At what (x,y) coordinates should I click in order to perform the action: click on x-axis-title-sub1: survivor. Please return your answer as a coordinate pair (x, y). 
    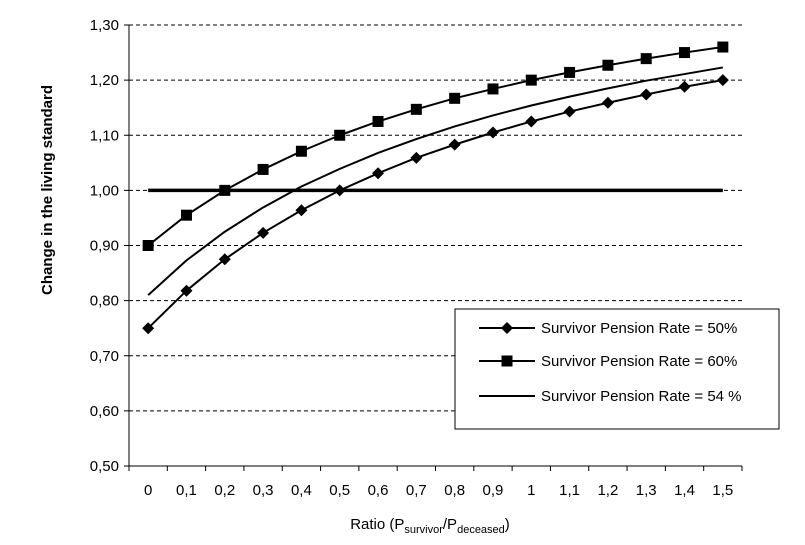
    Looking at the image, I should click on (423, 530).